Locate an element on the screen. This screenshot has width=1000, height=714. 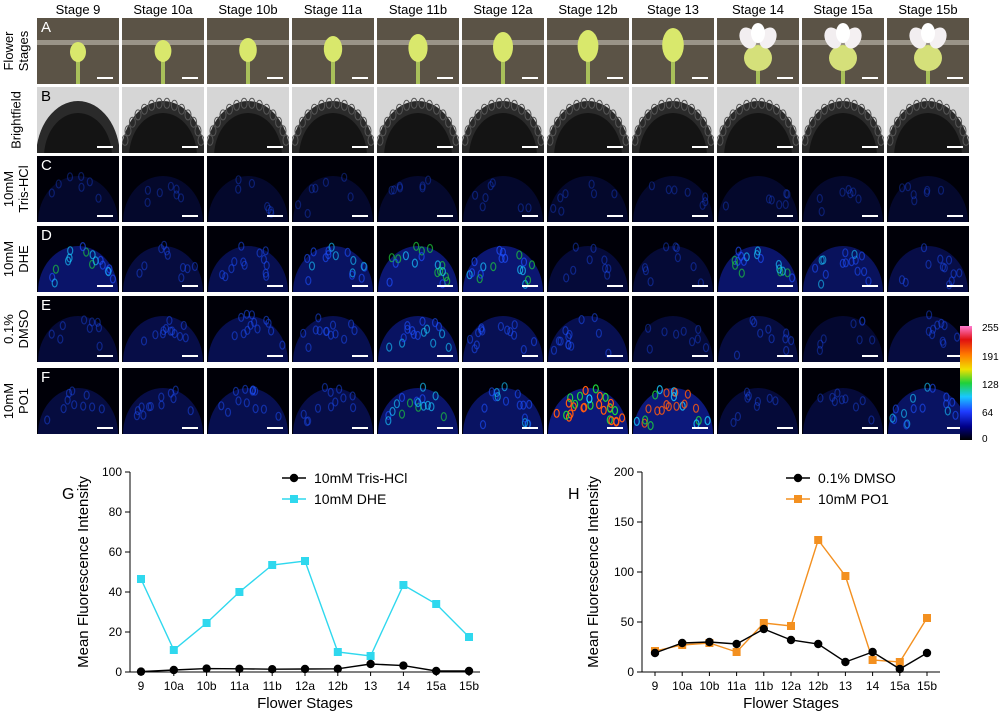
row-label: 0.1% DMSO is located at coordinates (16, 329).